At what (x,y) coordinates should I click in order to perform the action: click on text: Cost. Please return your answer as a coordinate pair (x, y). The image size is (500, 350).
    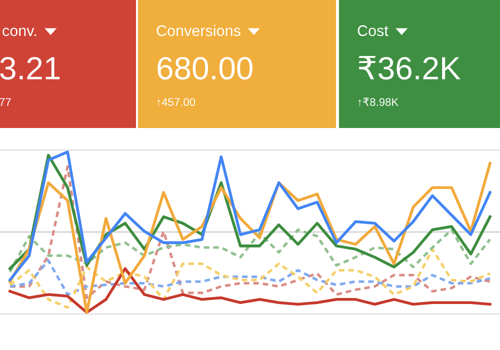
    Looking at the image, I should click on (373, 30).